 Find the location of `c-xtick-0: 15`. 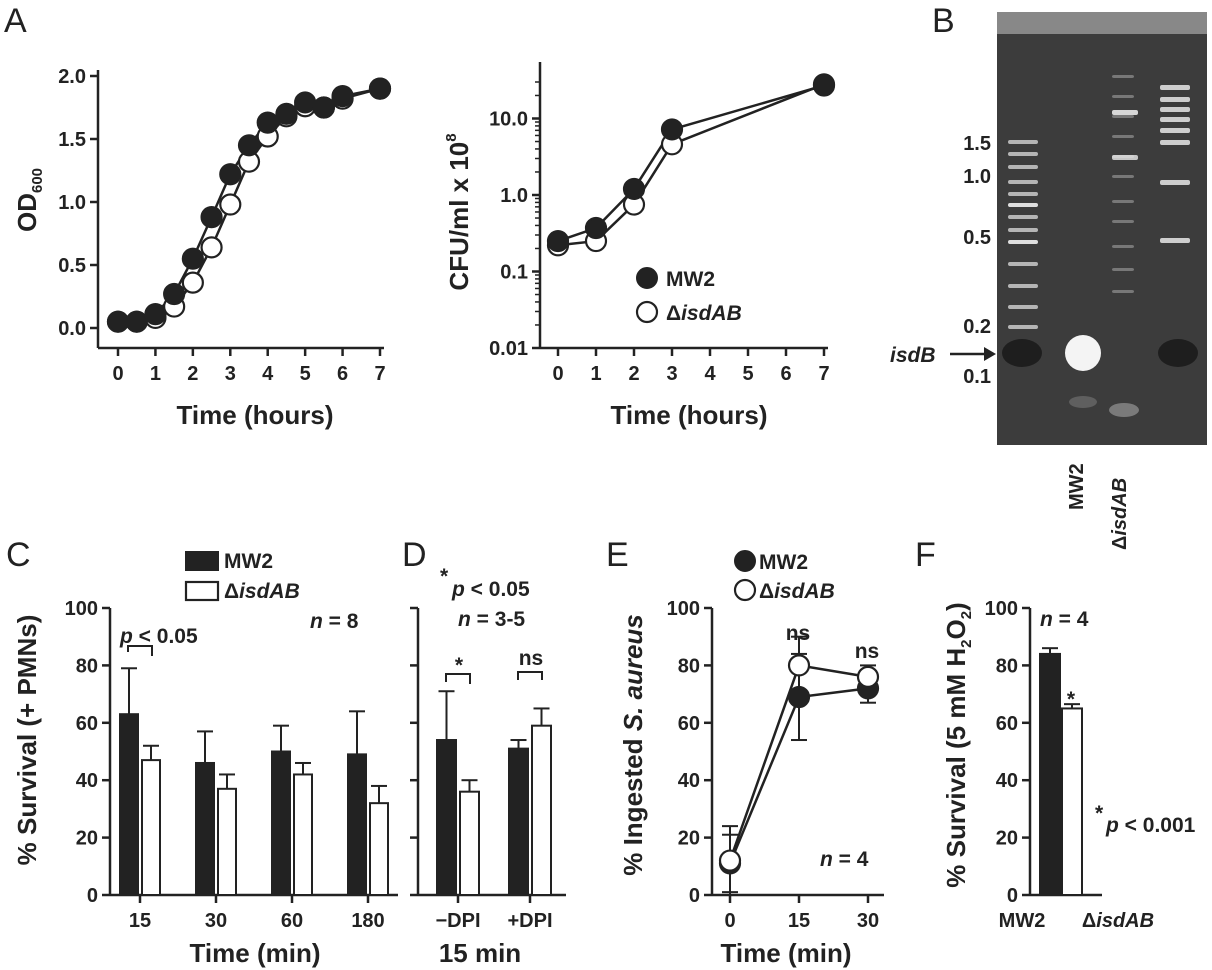

c-xtick-0: 15 is located at coordinates (140, 921).